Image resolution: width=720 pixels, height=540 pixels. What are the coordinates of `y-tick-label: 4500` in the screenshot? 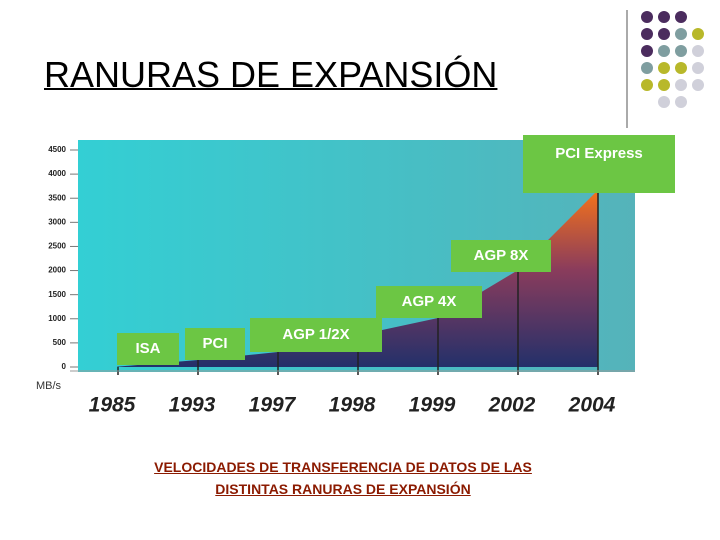 It's located at (57, 149).